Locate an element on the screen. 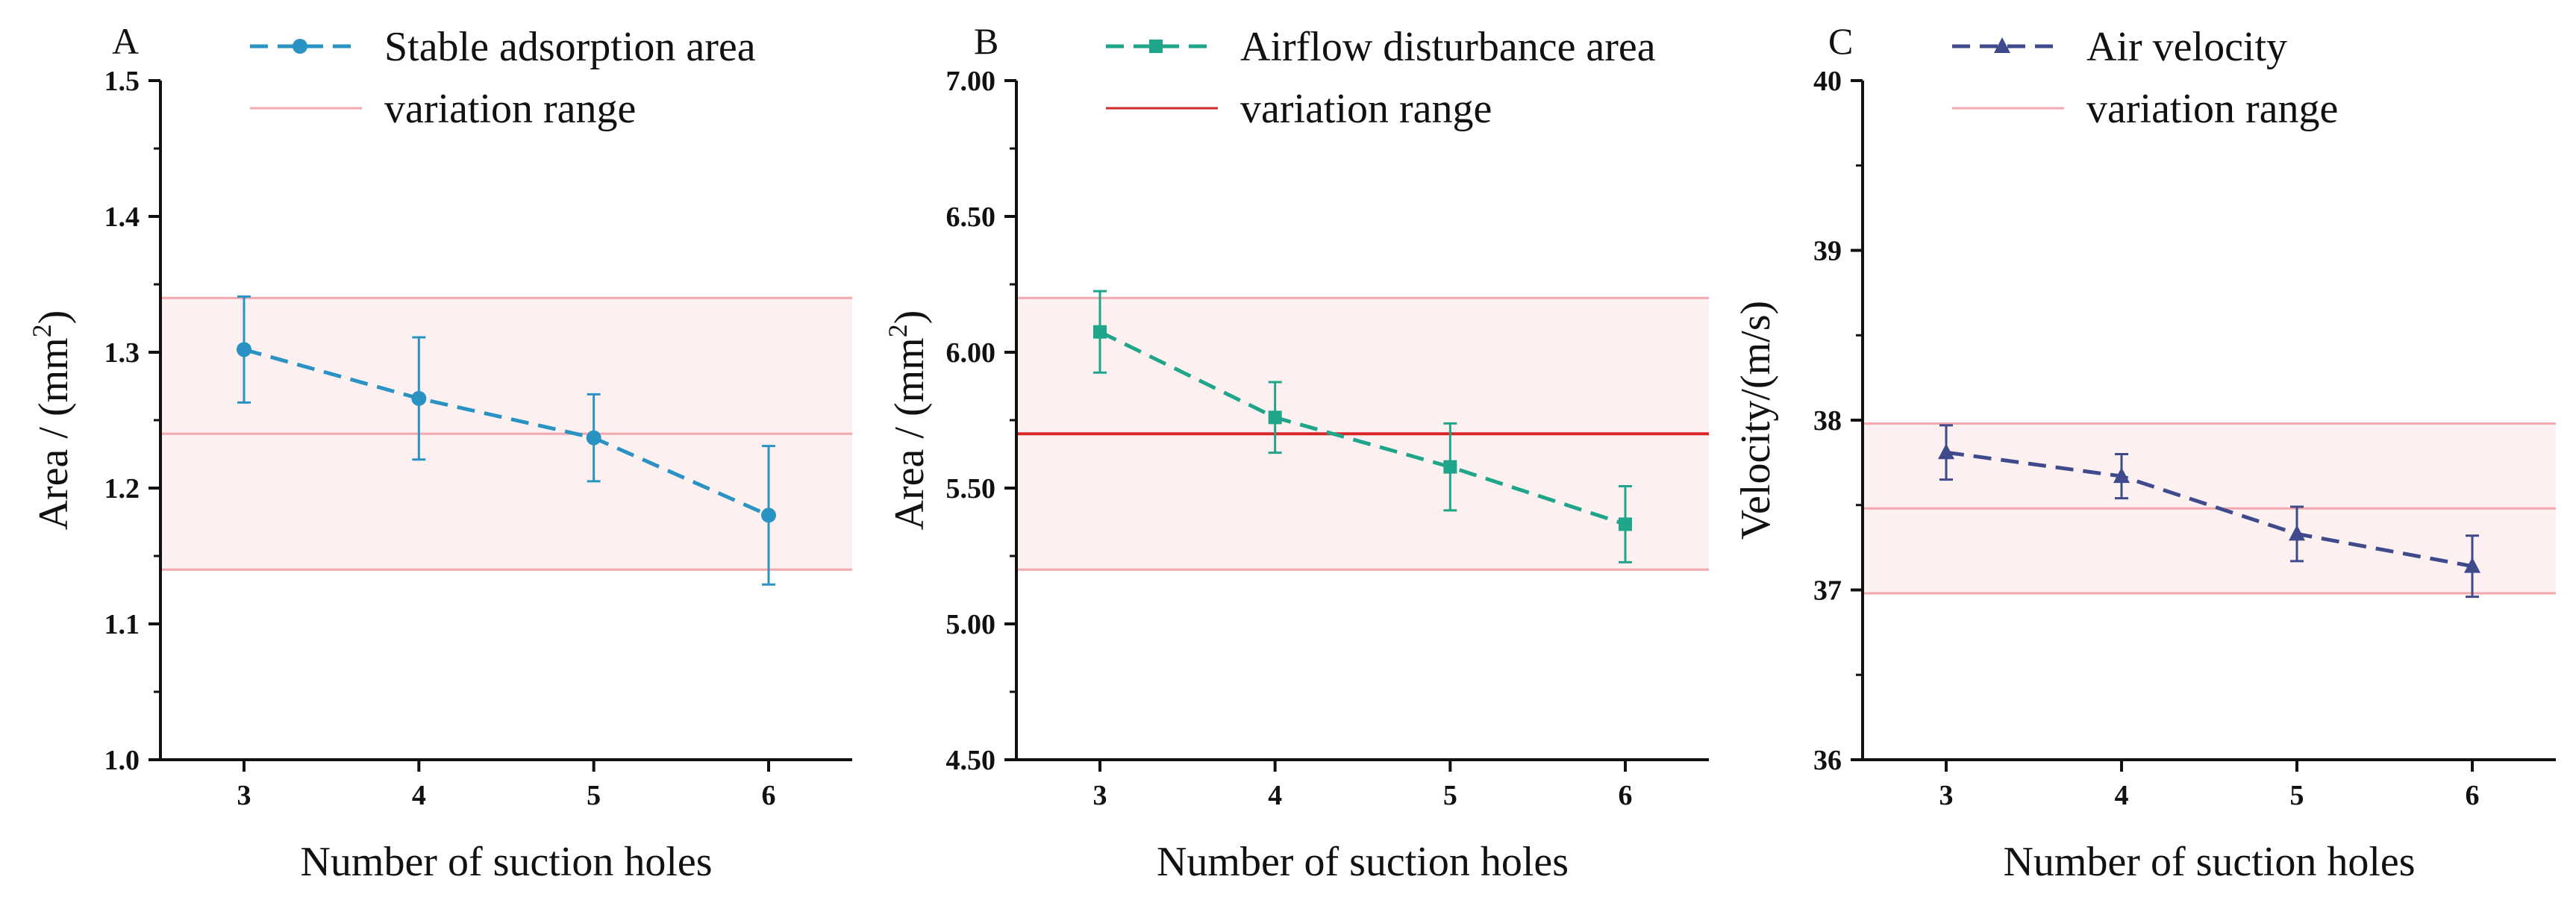 The height and width of the screenshot is (906, 2576). y-tick-label: 1.2 is located at coordinates (122, 488).